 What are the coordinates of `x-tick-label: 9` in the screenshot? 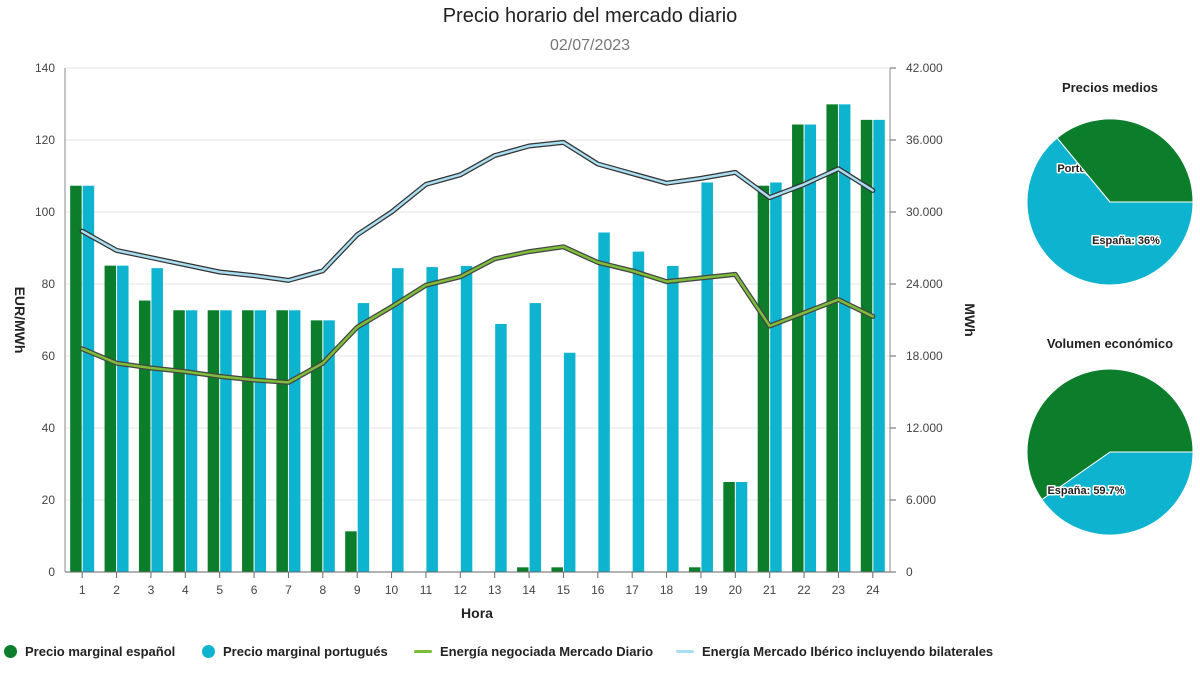 It's located at (357, 590).